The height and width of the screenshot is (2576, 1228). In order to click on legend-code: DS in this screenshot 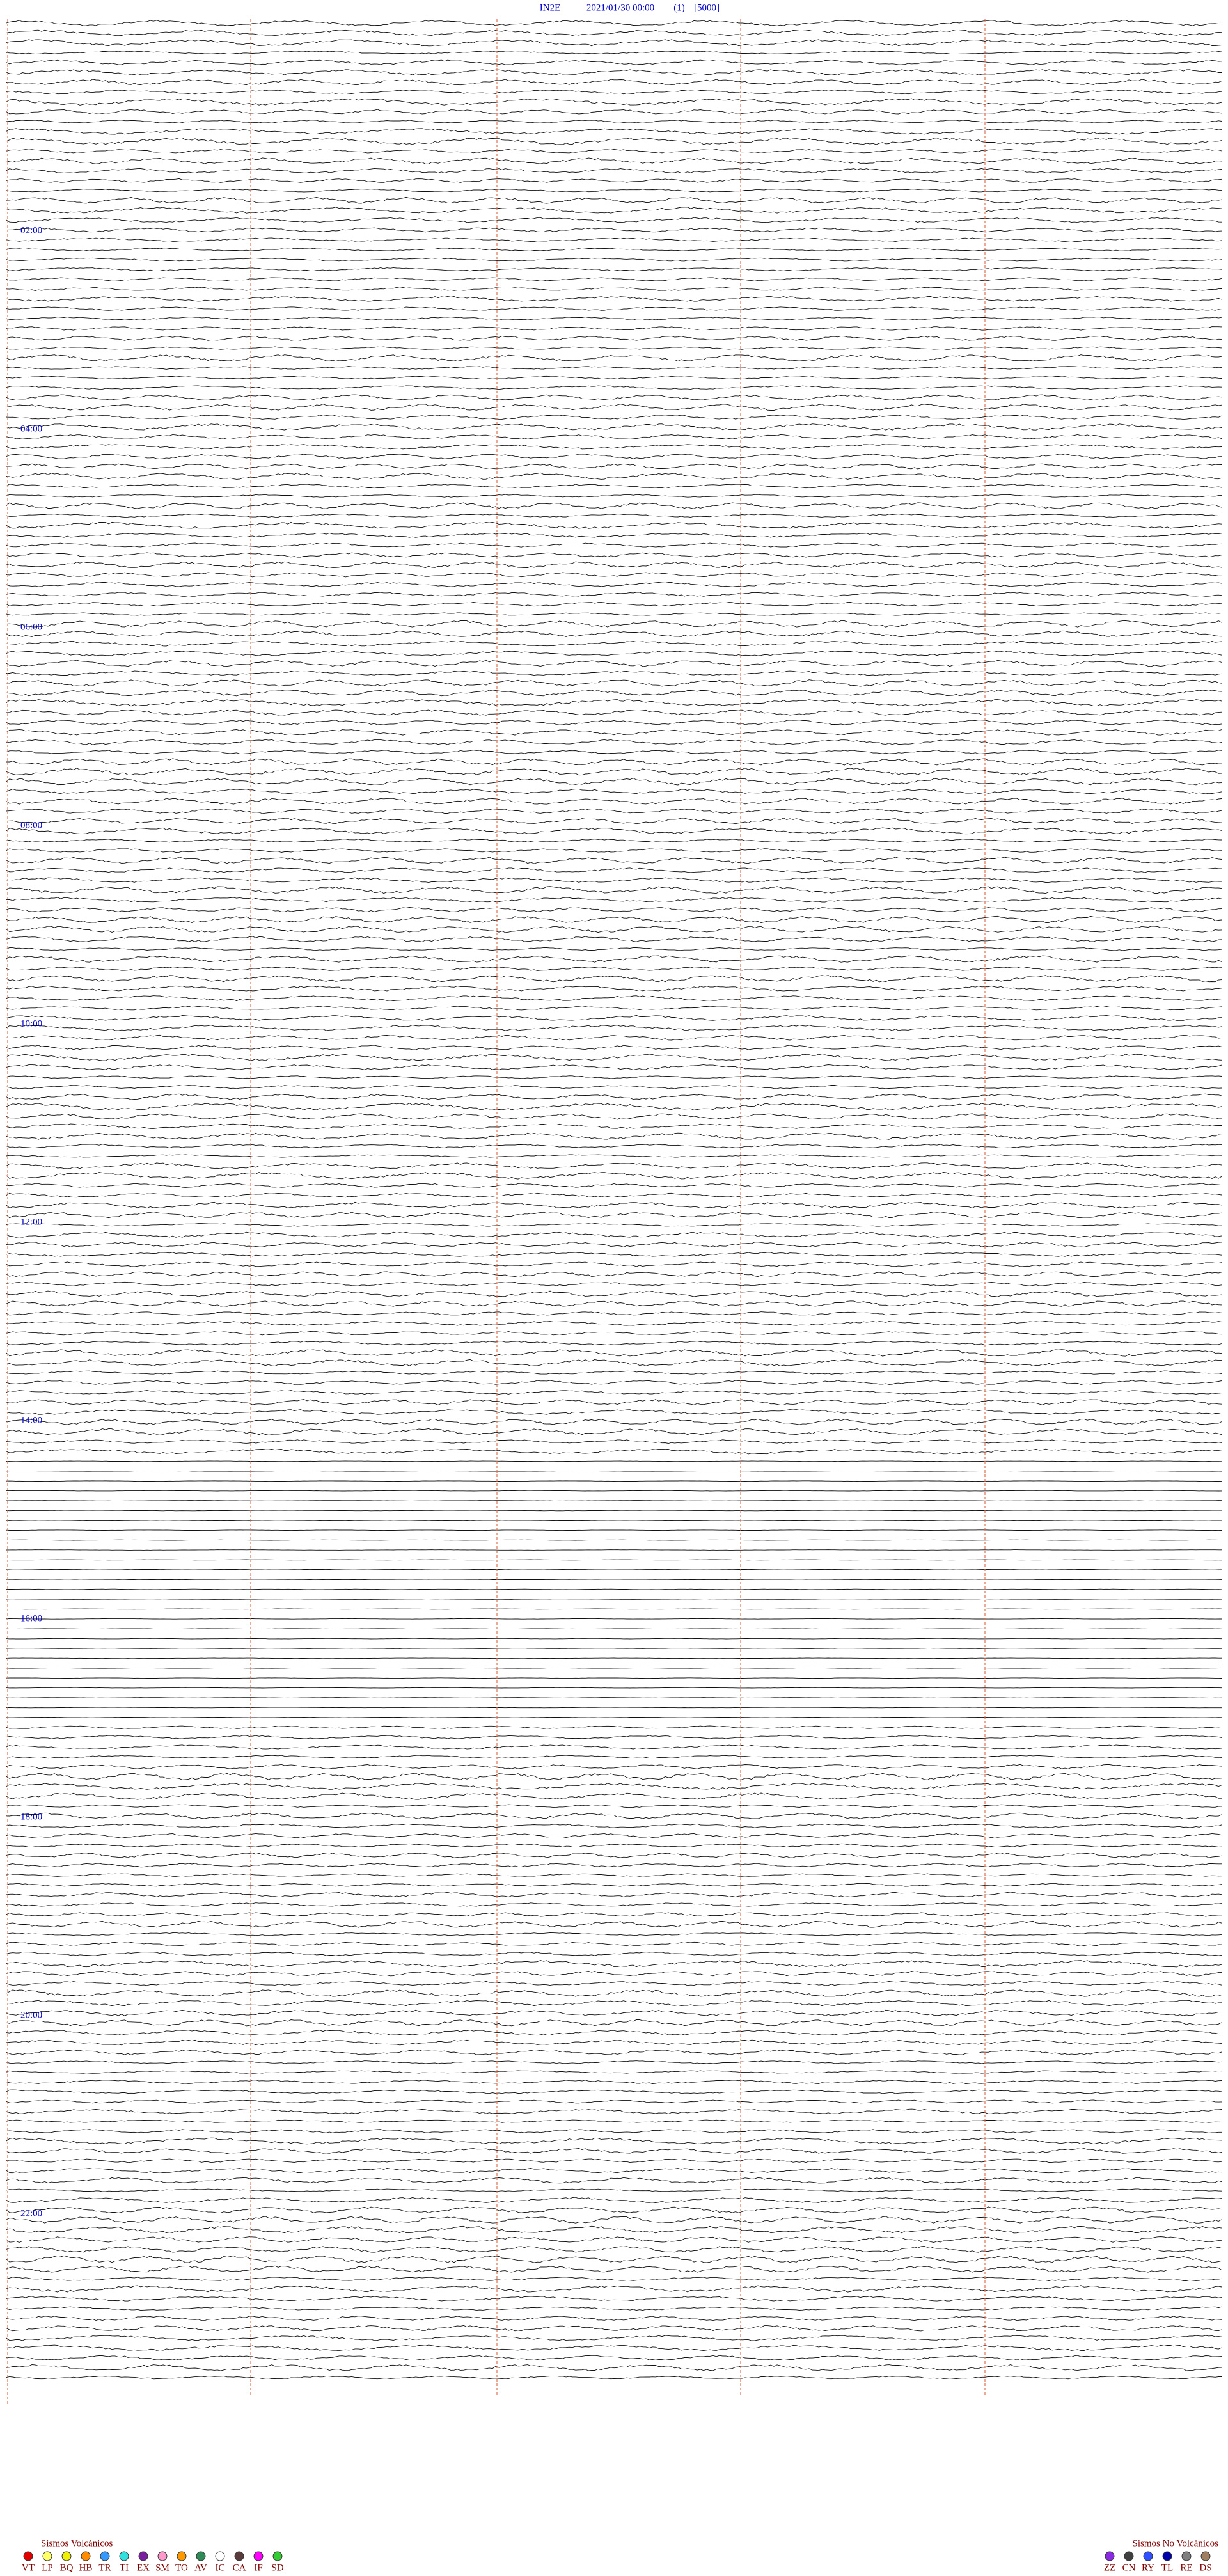, I will do `click(1205, 2568)`.